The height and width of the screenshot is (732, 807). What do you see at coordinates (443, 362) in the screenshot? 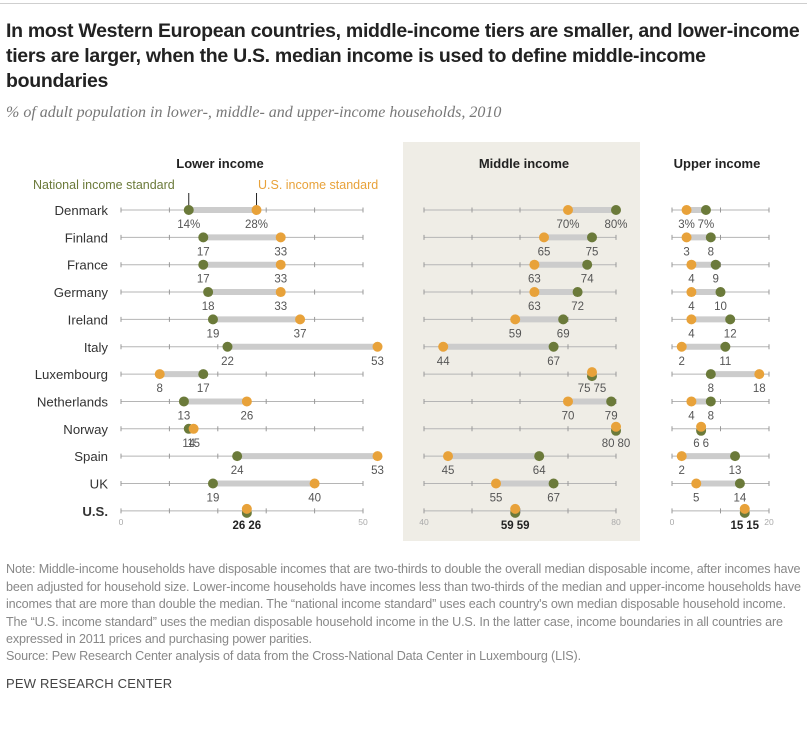
I see `value-label-us: 44` at bounding box center [443, 362].